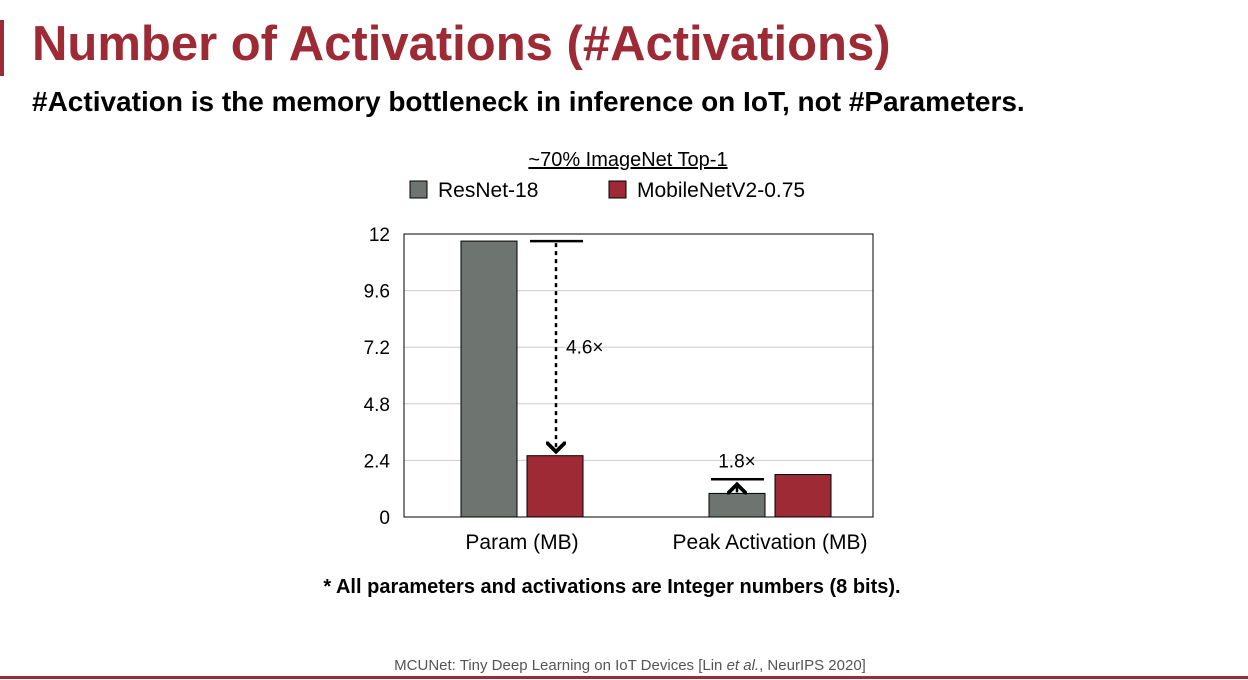  Describe the element at coordinates (812, 665) in the screenshot. I see `citation-text-end: , NeurIPS 2020]` at that location.